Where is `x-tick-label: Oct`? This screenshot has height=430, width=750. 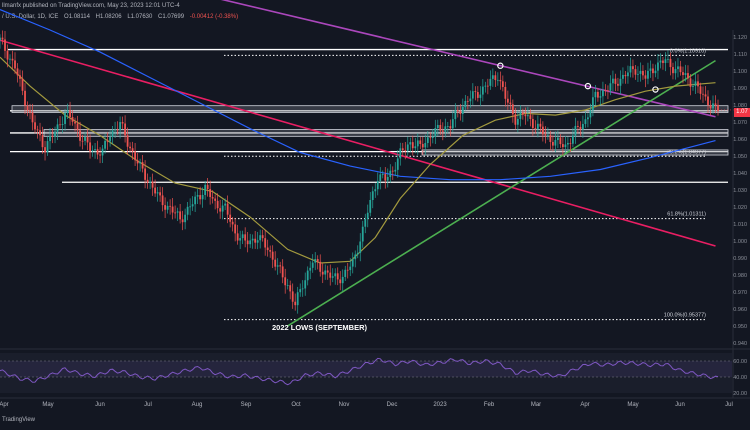 x-tick-label: Oct is located at coordinates (296, 405).